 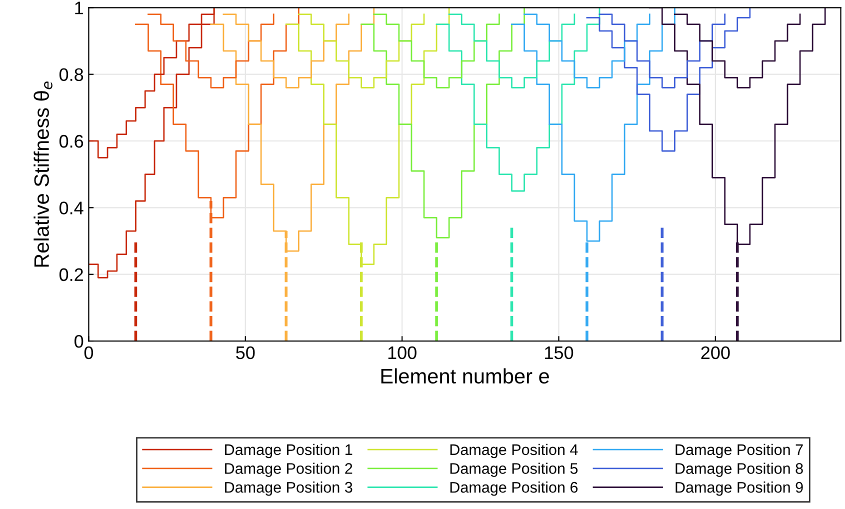 I want to click on legend-label: Damage Position 4, so click(x=514, y=451).